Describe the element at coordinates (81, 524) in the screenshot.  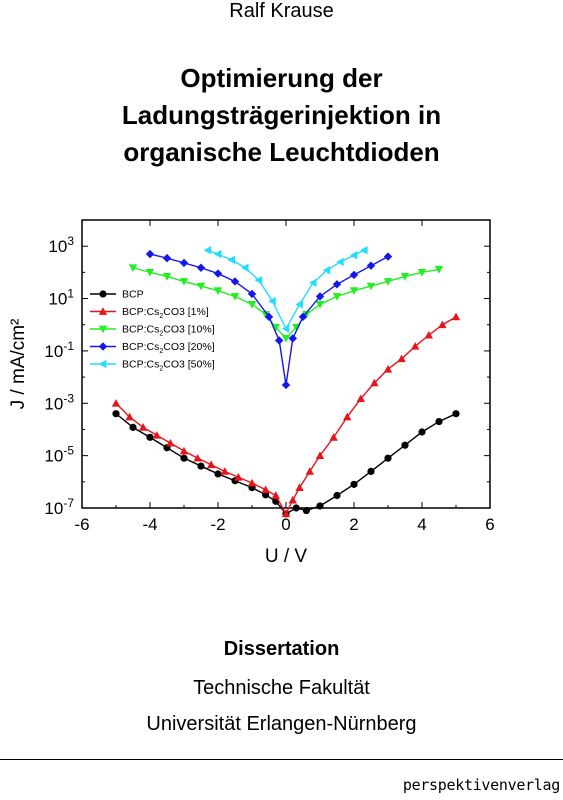
I see `x-tick-label: -6` at that location.